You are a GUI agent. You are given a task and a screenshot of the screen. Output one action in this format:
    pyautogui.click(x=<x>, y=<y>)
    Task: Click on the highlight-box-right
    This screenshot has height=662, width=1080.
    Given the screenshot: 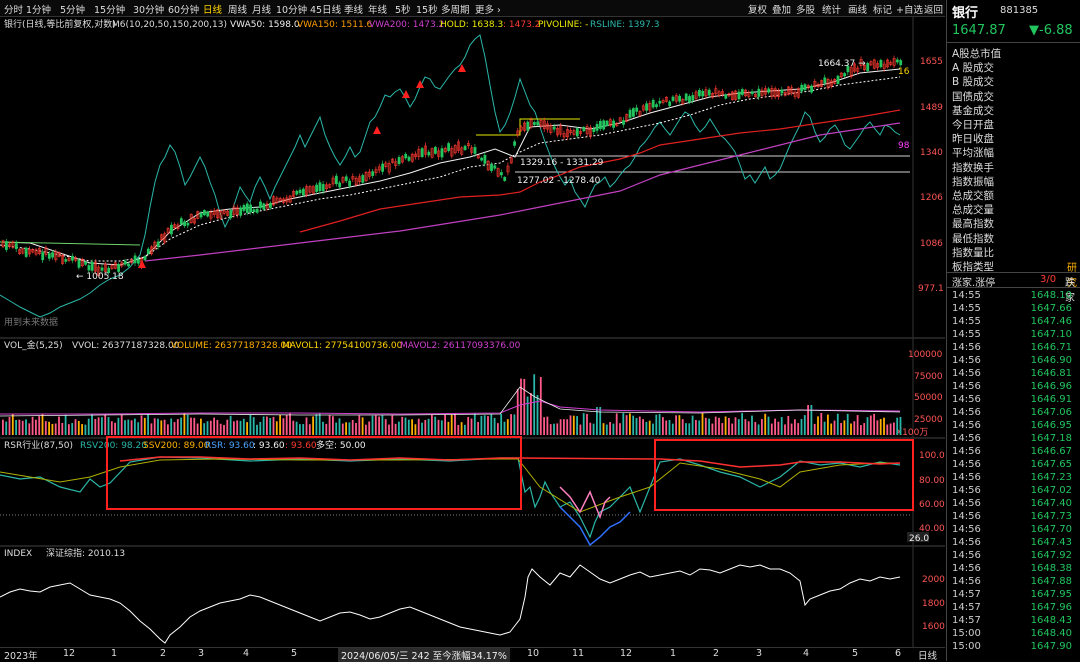 What is the action you would take?
    pyautogui.click(x=784, y=475)
    